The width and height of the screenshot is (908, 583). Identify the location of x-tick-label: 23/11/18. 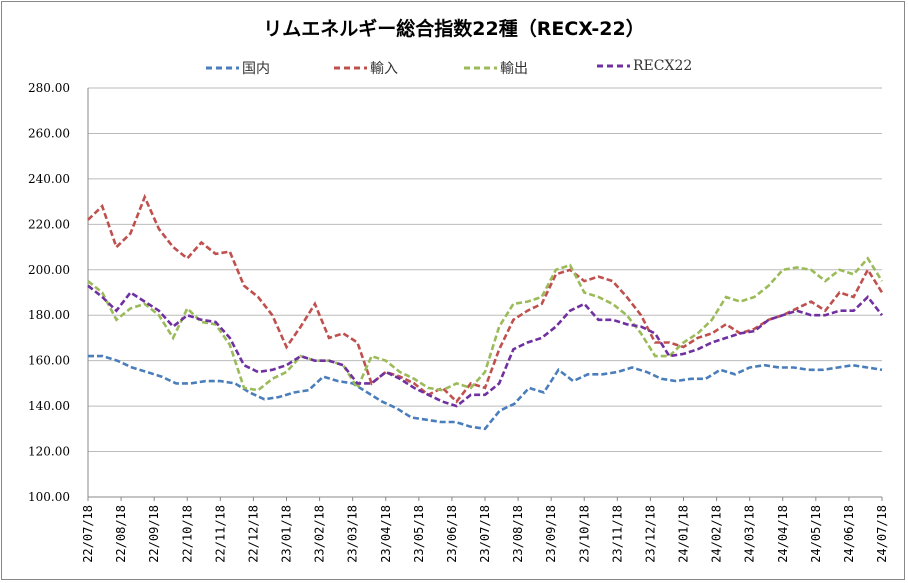
(617, 534).